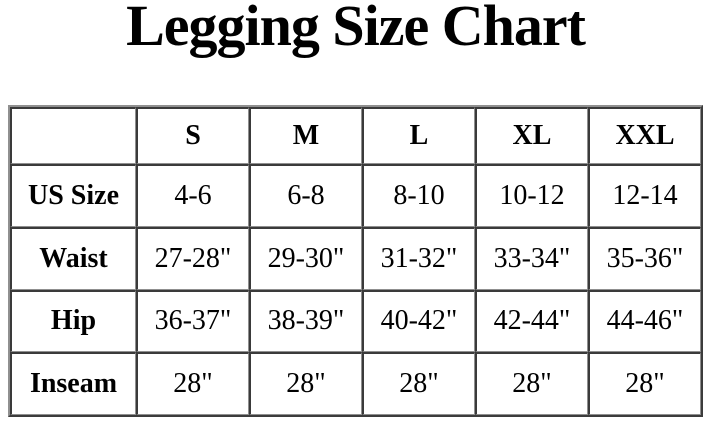  What do you see at coordinates (356, 29) in the screenshot?
I see `page-title: Legging Size Chart` at bounding box center [356, 29].